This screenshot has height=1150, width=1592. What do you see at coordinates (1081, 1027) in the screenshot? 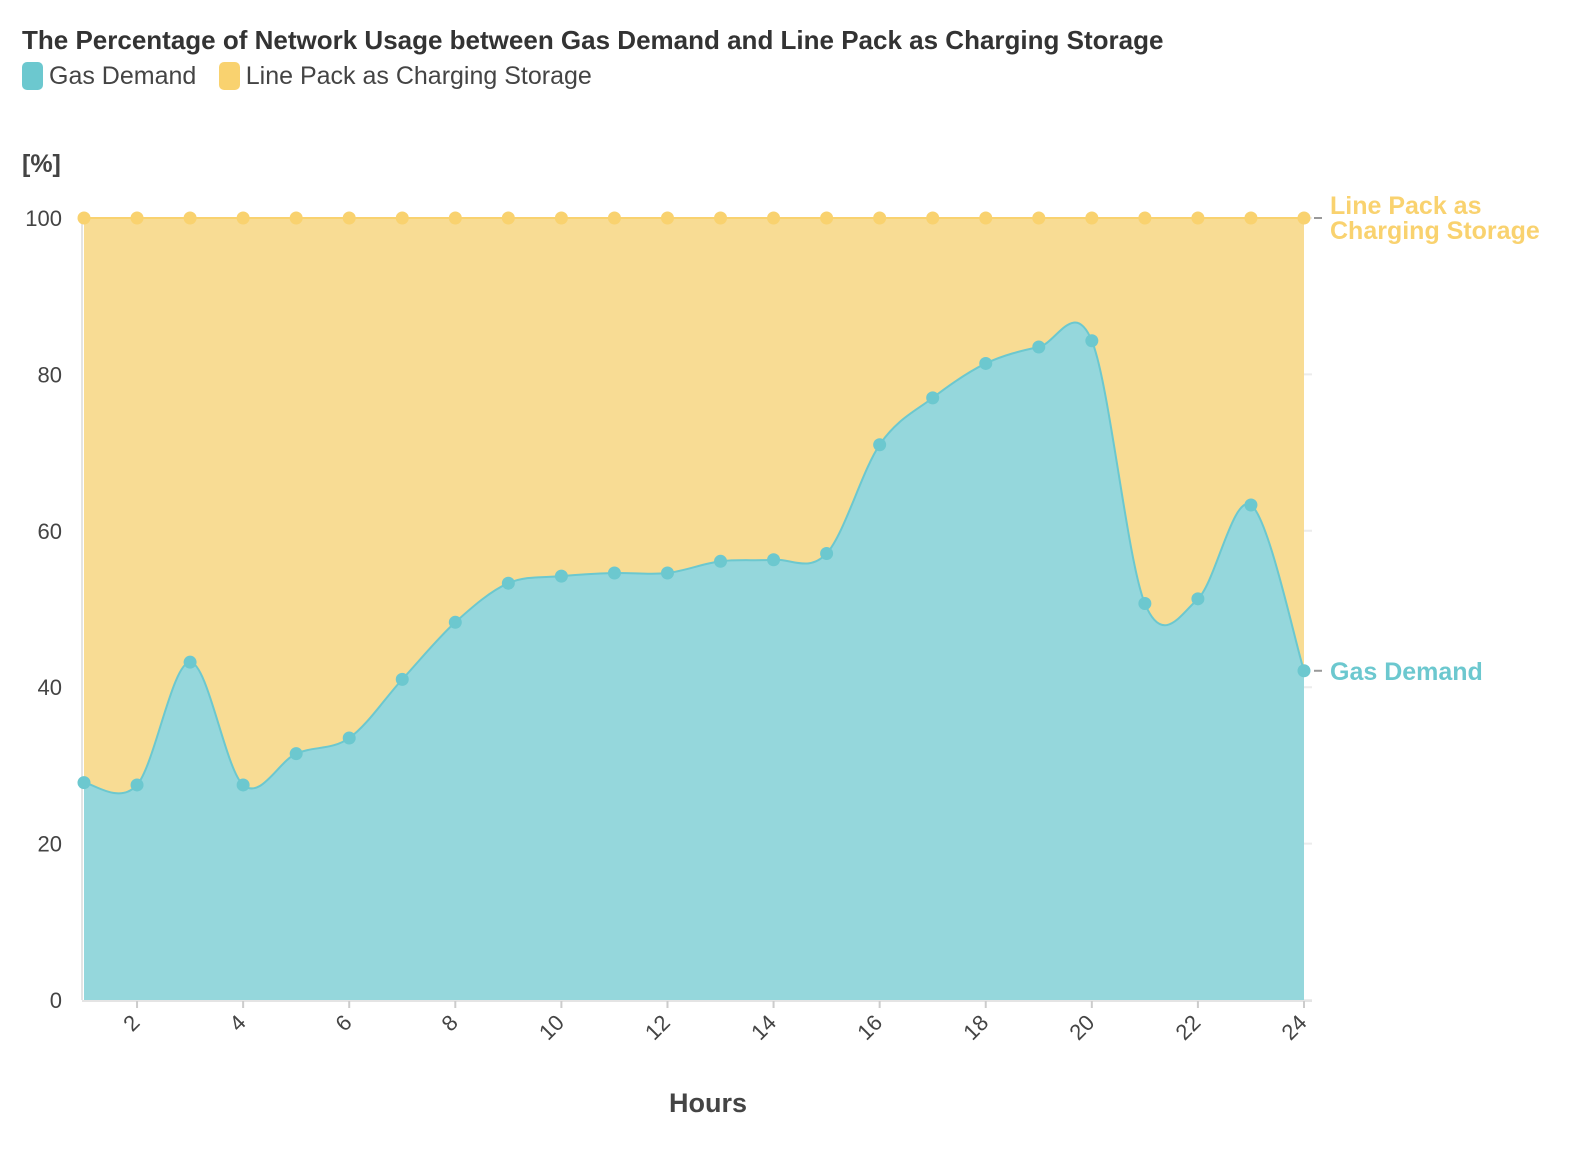
I see `x-tick-label-9: 20` at bounding box center [1081, 1027].